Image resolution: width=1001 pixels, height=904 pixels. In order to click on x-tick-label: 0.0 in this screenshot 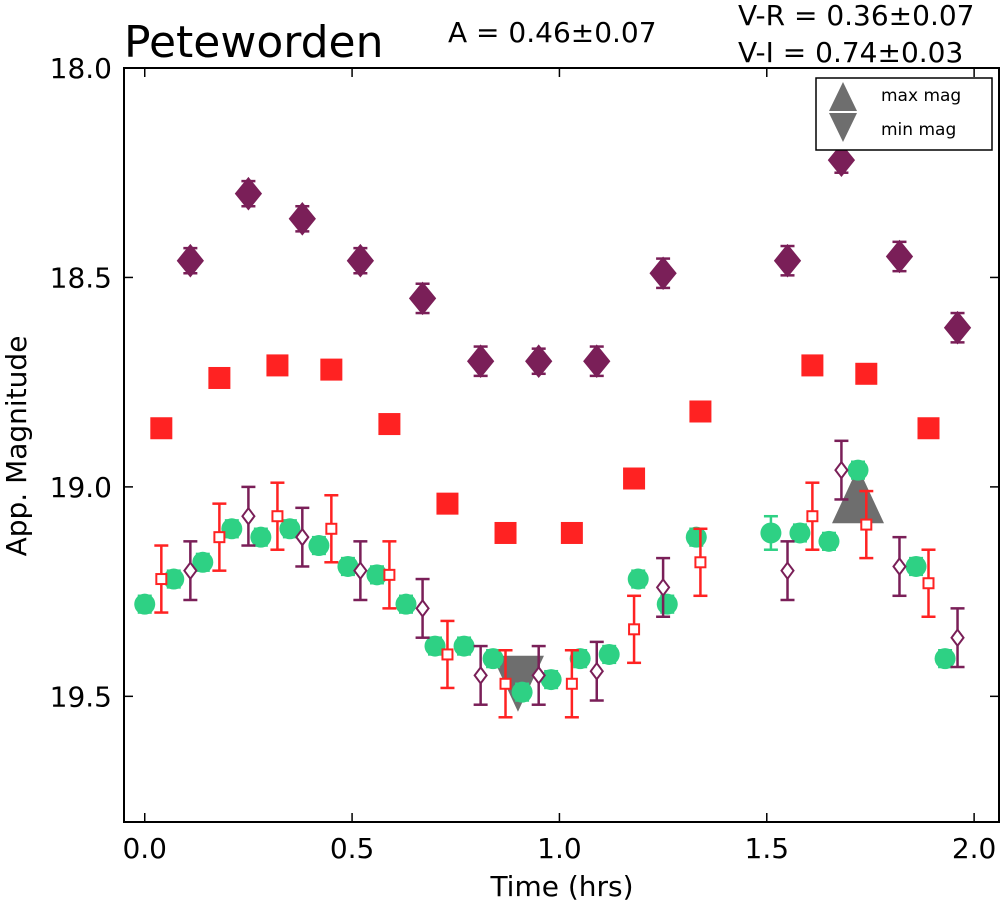, I will do `click(144, 848)`.